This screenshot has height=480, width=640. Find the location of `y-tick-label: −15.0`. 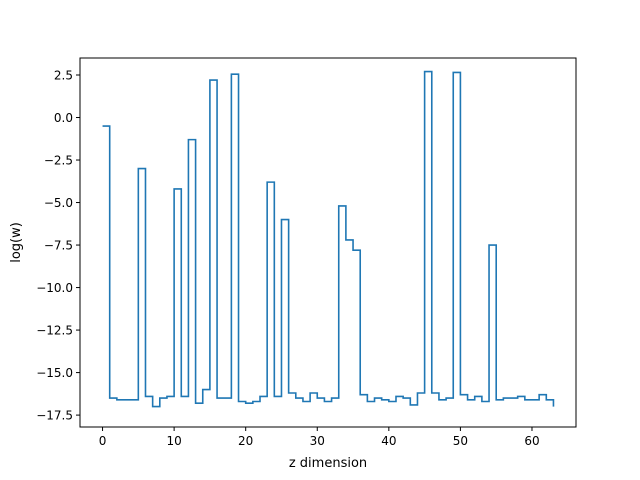

y-tick-label: −15.0 is located at coordinates (54, 373).